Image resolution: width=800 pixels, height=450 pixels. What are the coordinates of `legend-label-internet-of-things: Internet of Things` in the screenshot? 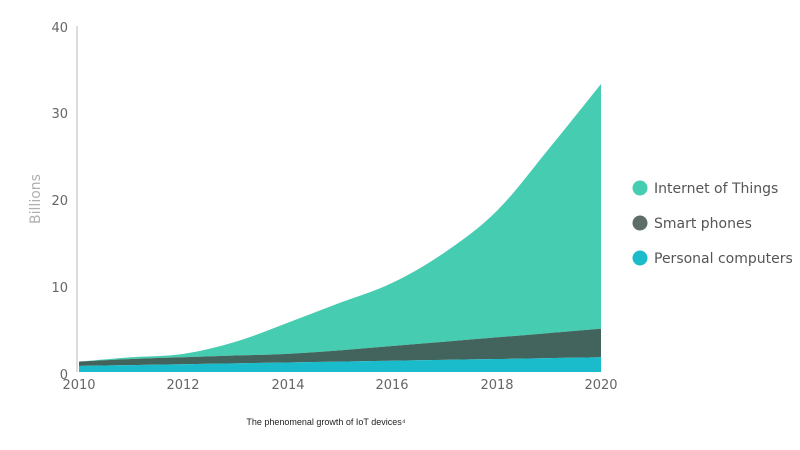 It's located at (716, 189).